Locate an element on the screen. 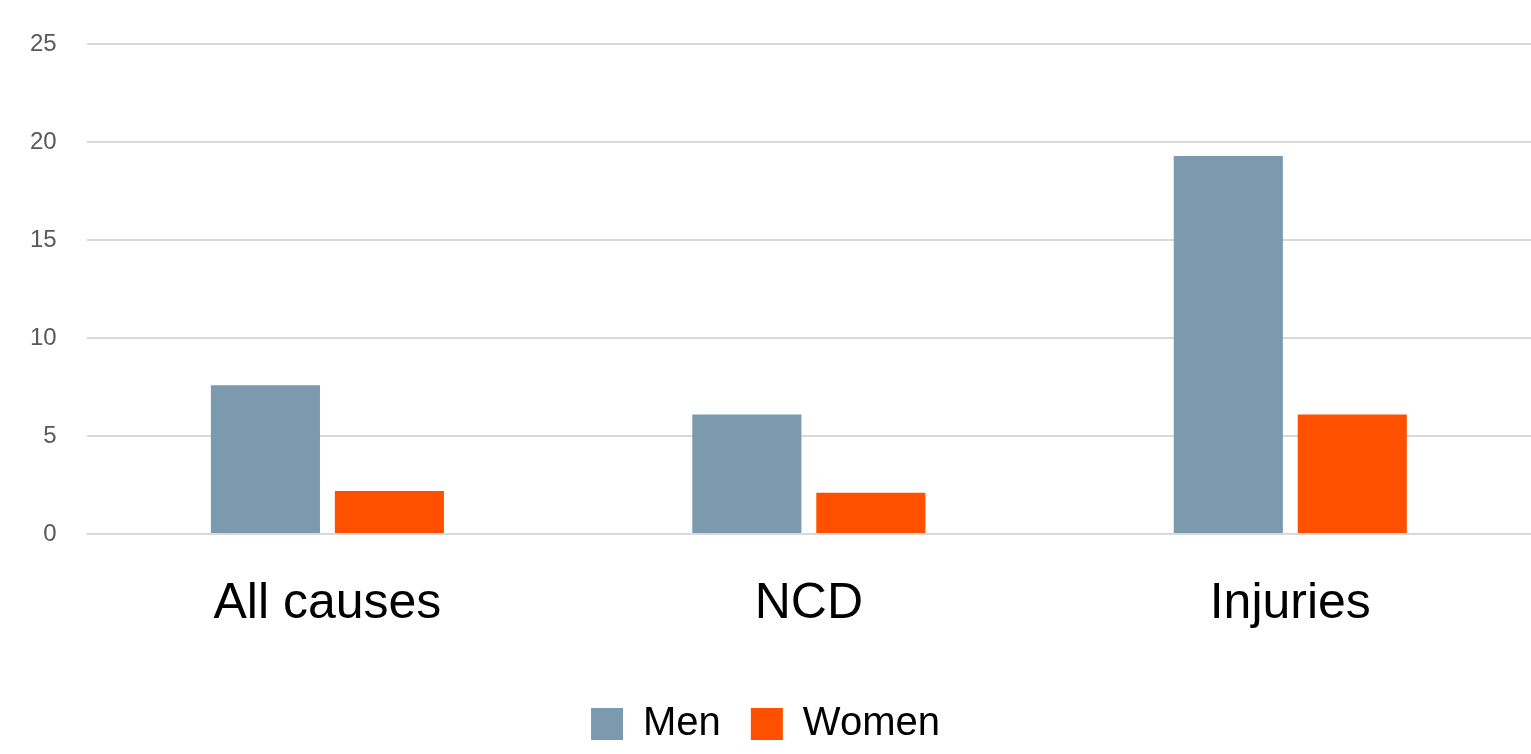 The width and height of the screenshot is (1531, 754). x-tick-label: Injuries is located at coordinates (1290, 600).